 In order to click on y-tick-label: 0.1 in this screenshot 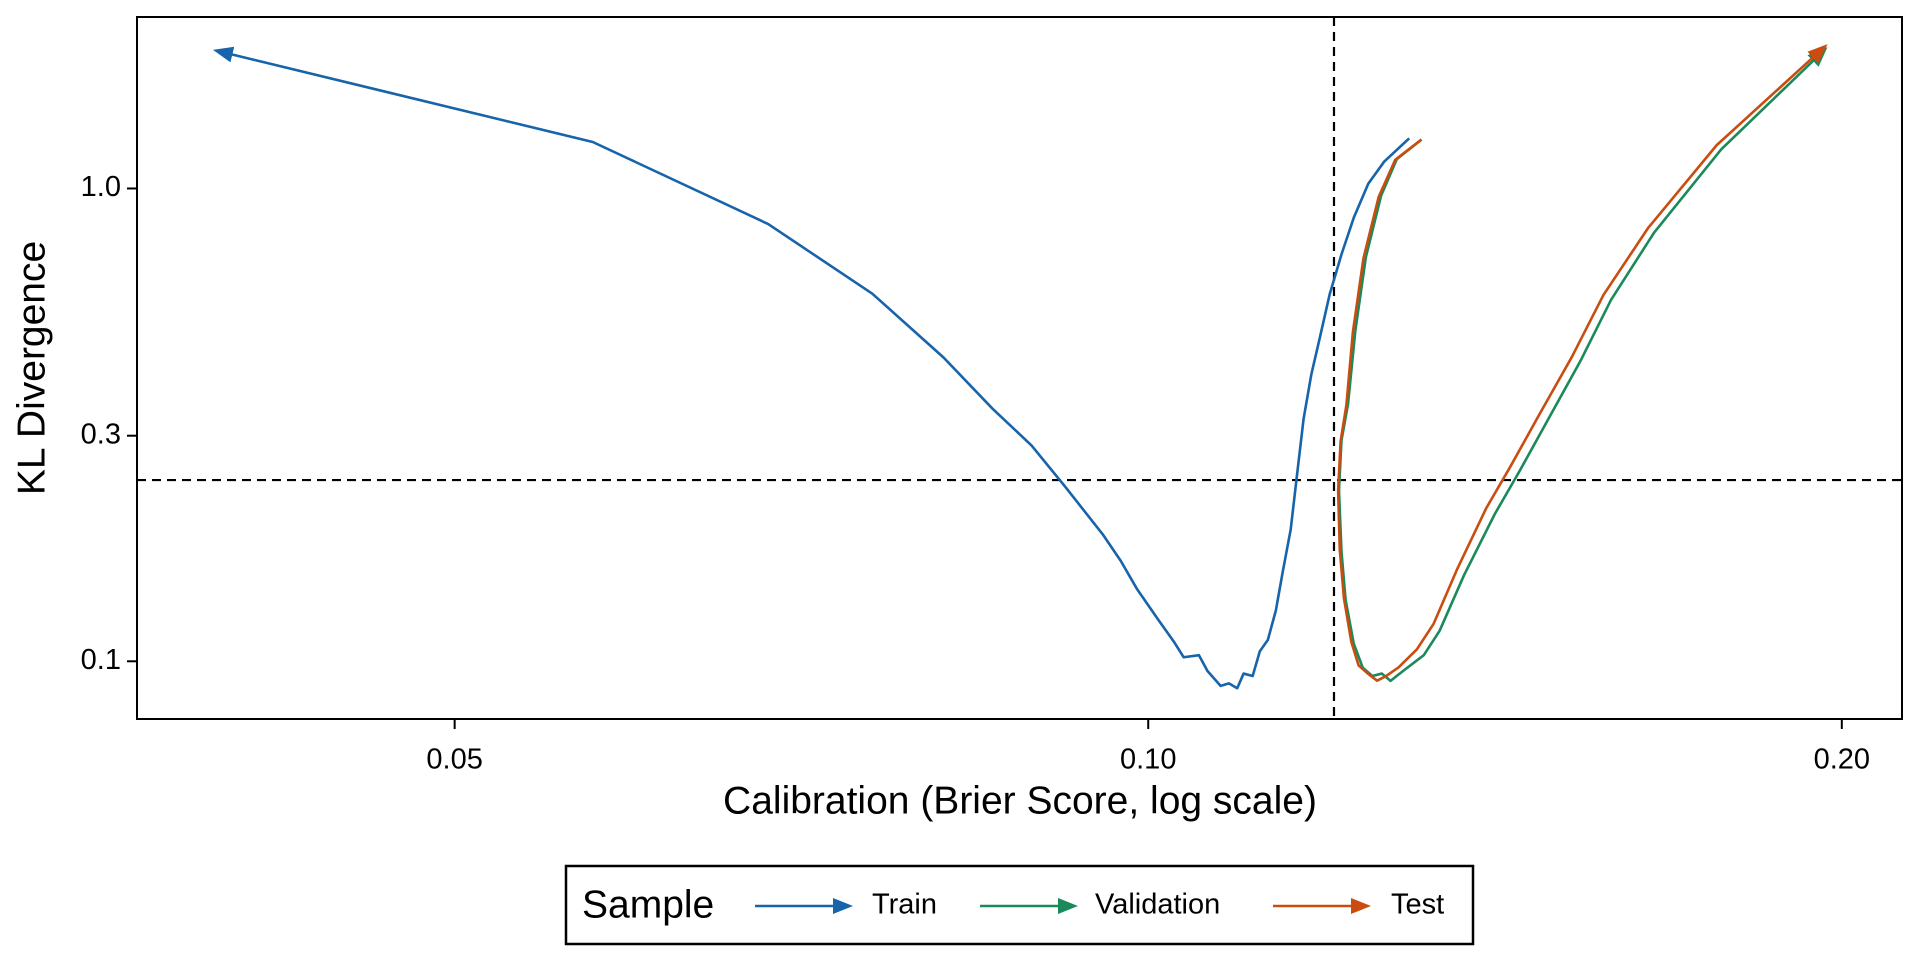, I will do `click(101, 660)`.